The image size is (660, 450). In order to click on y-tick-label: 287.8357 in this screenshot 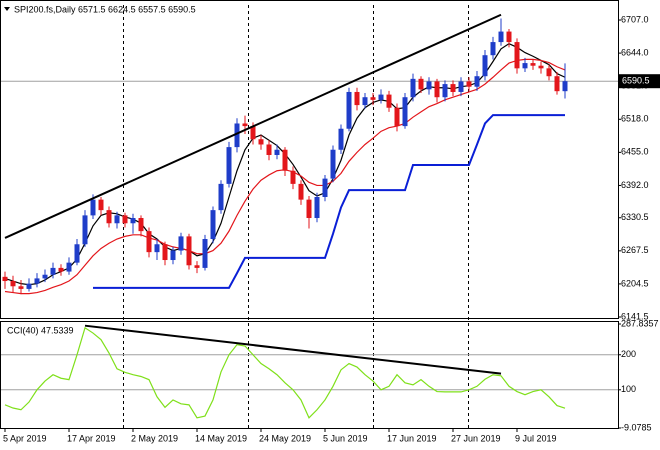, I will do `click(640, 323)`.